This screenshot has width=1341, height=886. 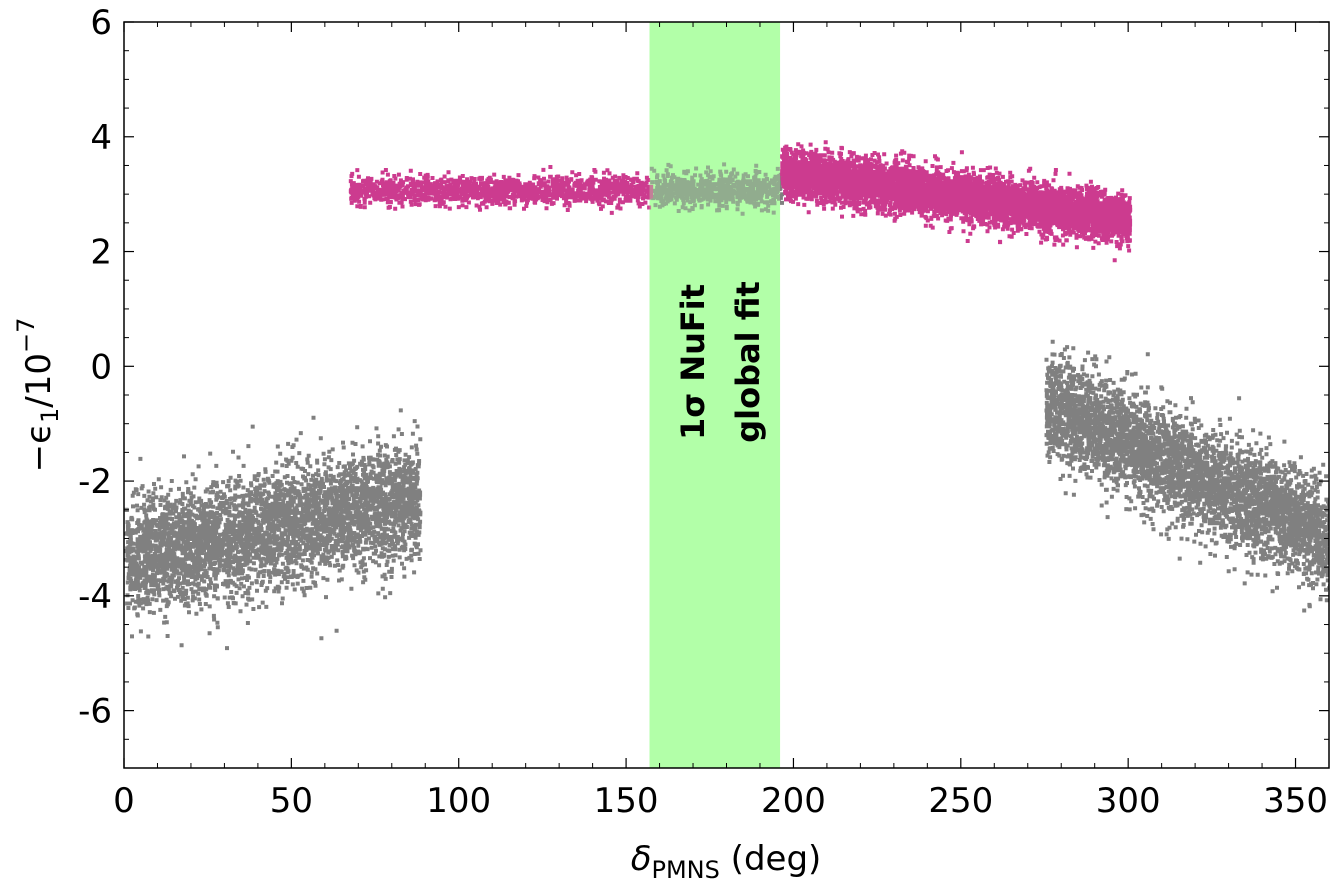 I want to click on y-axis-label-middle: /10, so click(x=39, y=380).